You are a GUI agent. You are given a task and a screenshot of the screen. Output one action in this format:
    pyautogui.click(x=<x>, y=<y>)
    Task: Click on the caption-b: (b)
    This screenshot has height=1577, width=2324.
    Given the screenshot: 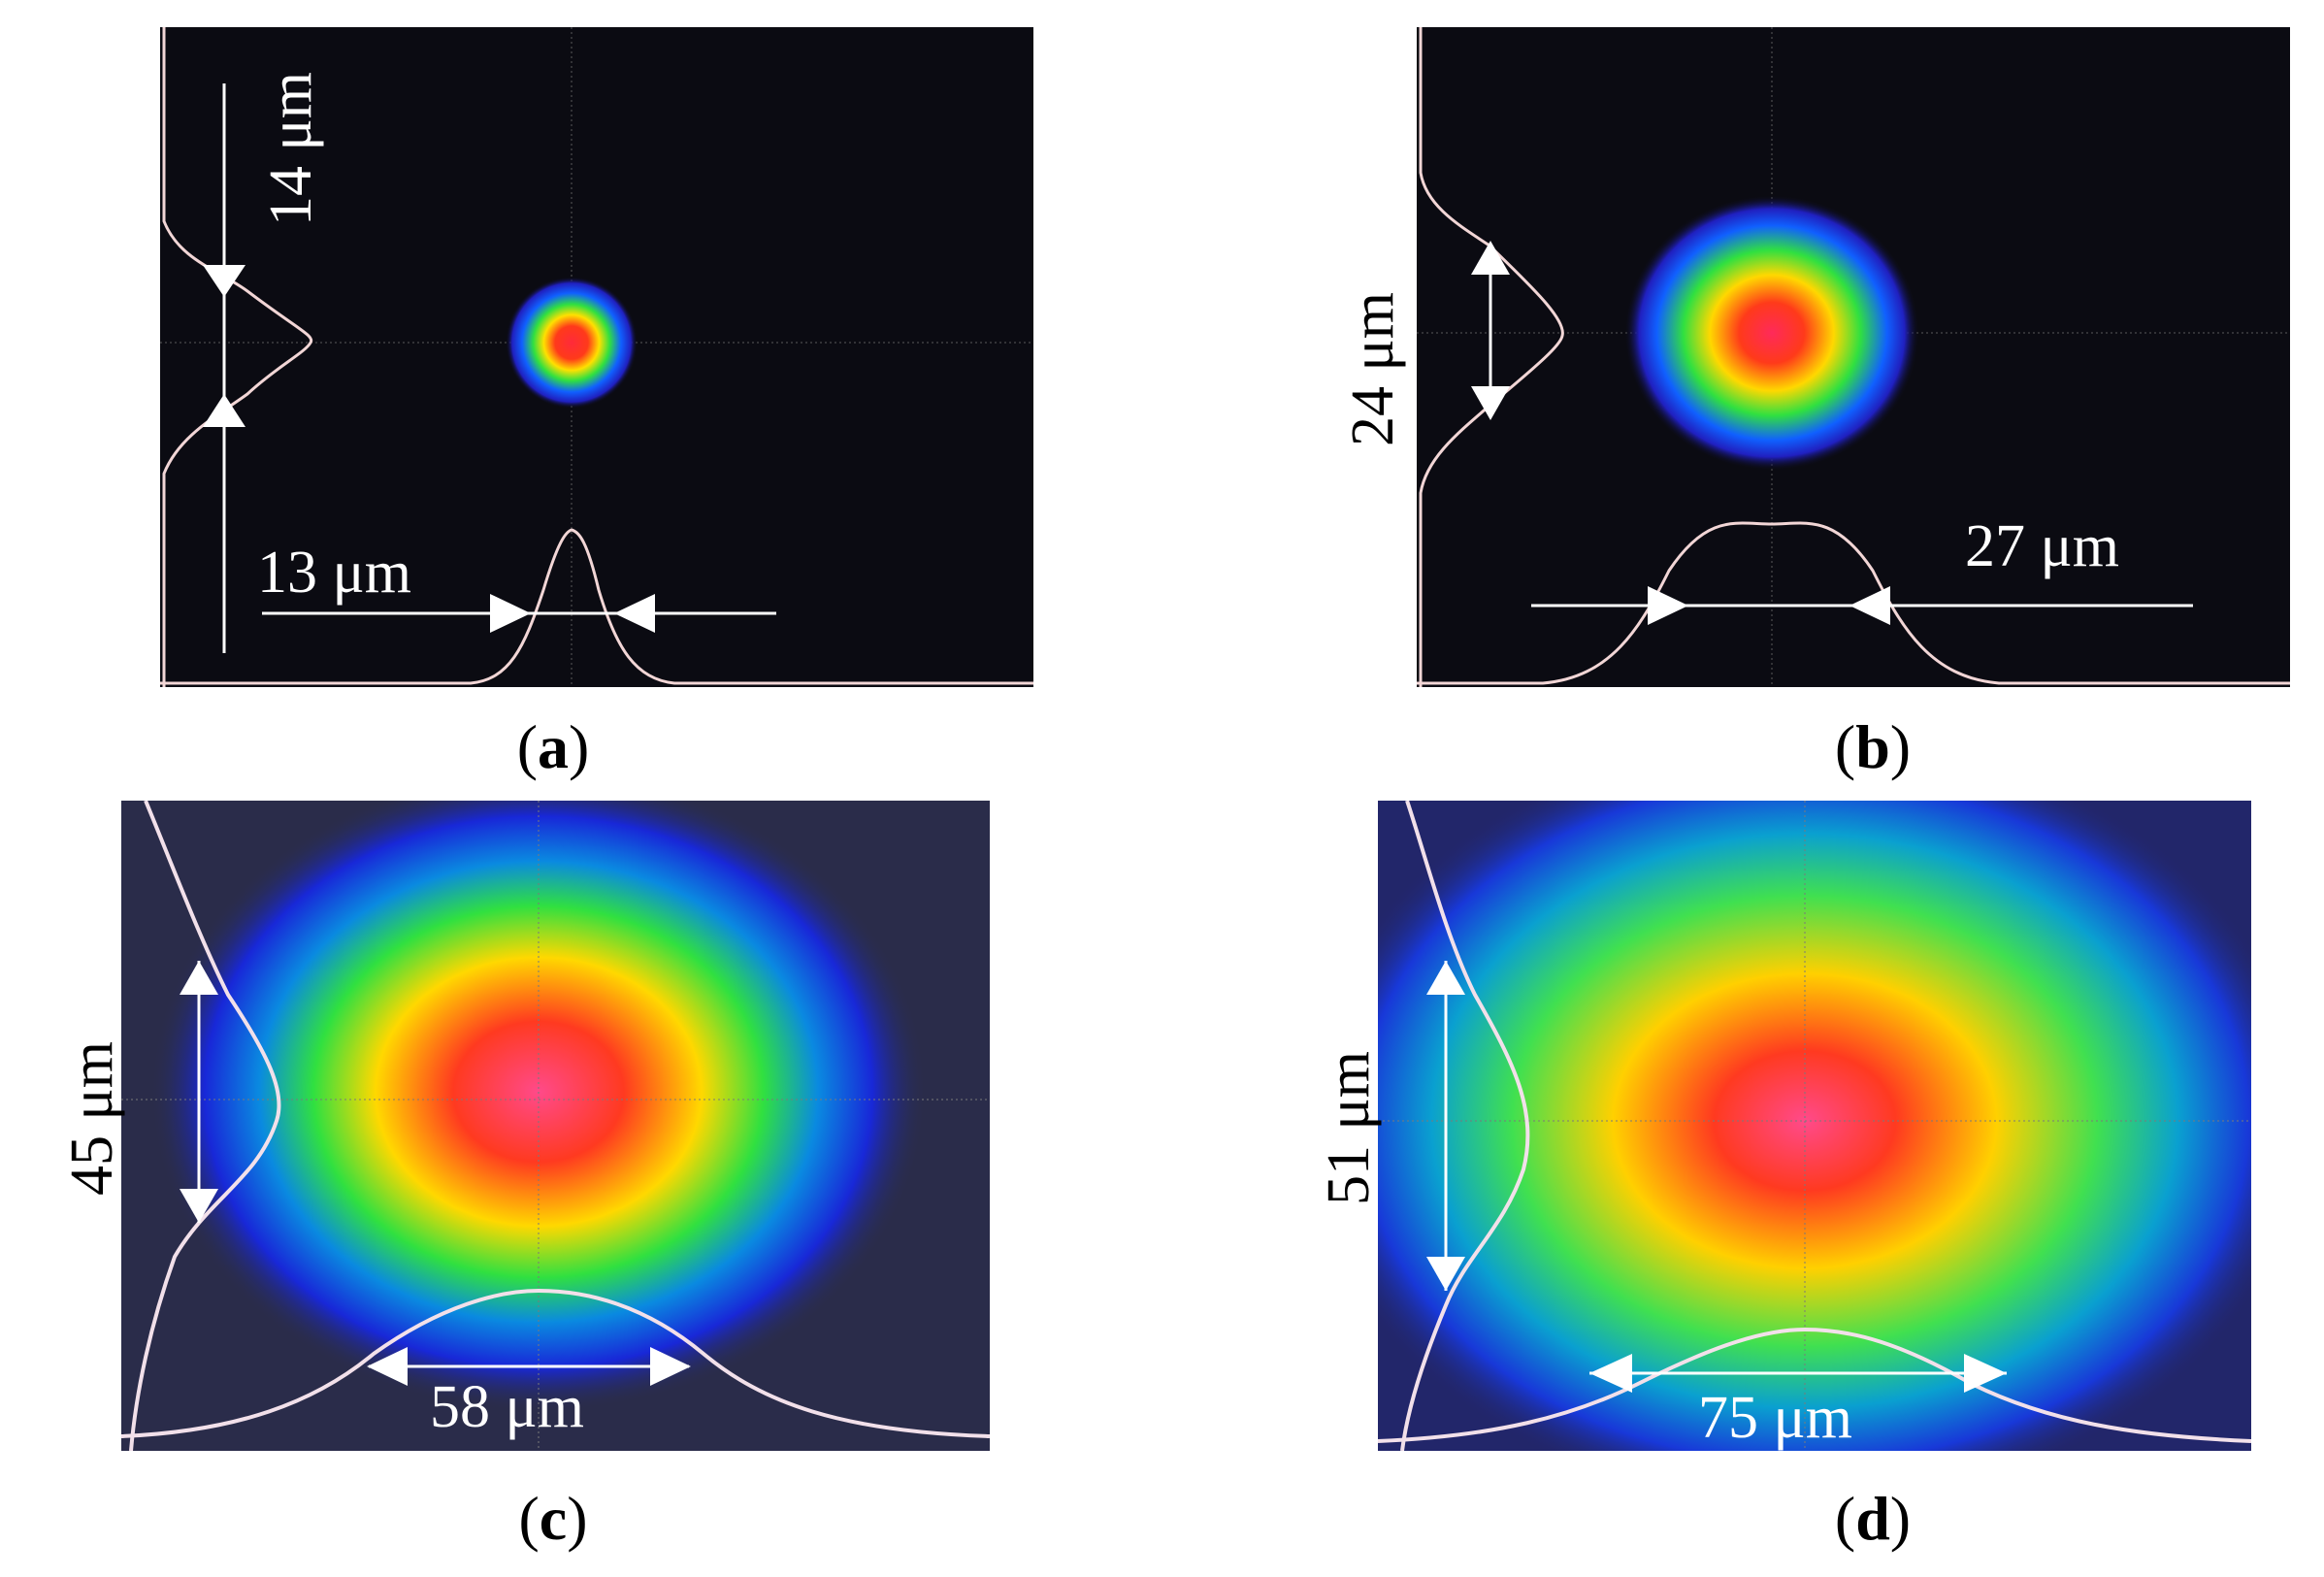 What is the action you would take?
    pyautogui.click(x=1873, y=746)
    